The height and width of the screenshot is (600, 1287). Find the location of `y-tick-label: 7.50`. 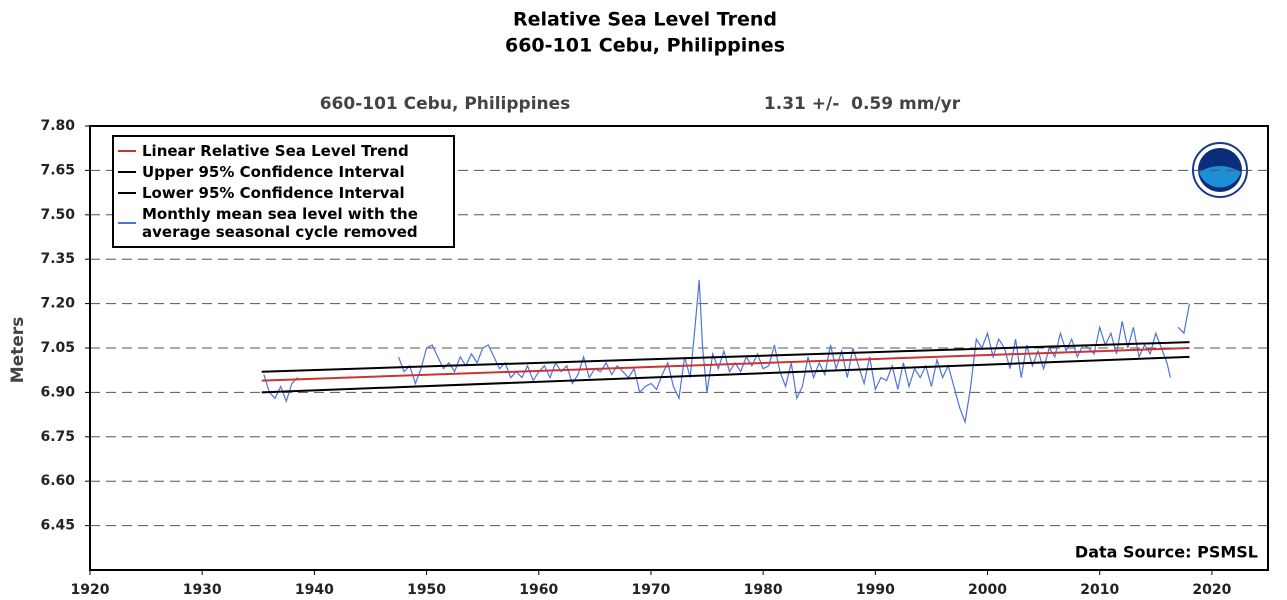

y-tick-label: 7.50 is located at coordinates (57, 215).